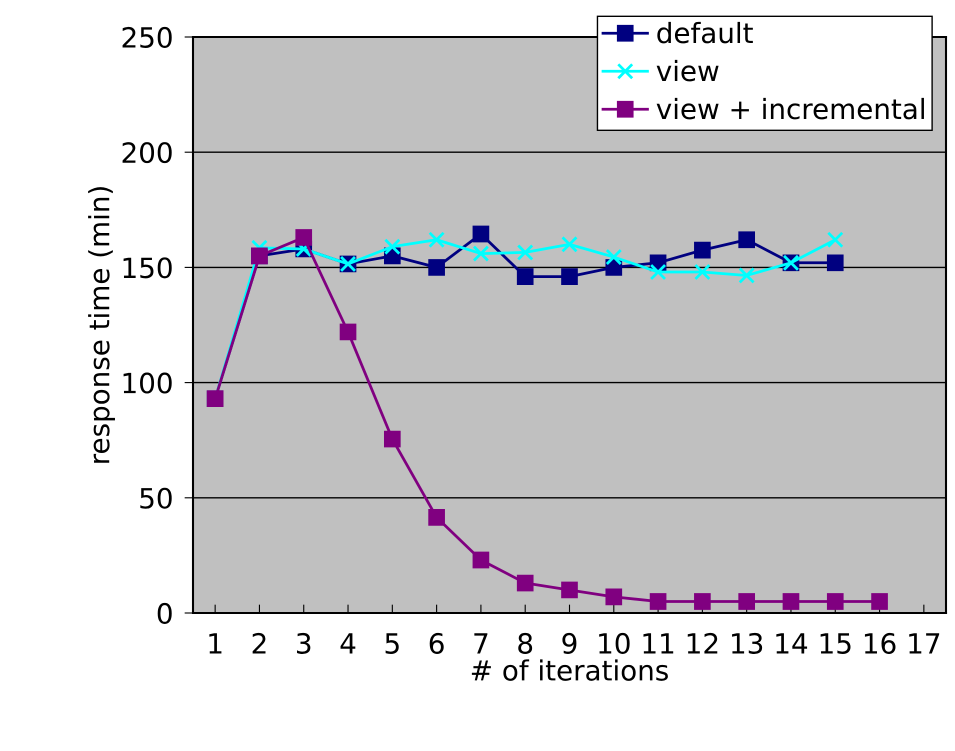  What do you see at coordinates (835, 643) in the screenshot?
I see `x-tick-label: 15` at bounding box center [835, 643].